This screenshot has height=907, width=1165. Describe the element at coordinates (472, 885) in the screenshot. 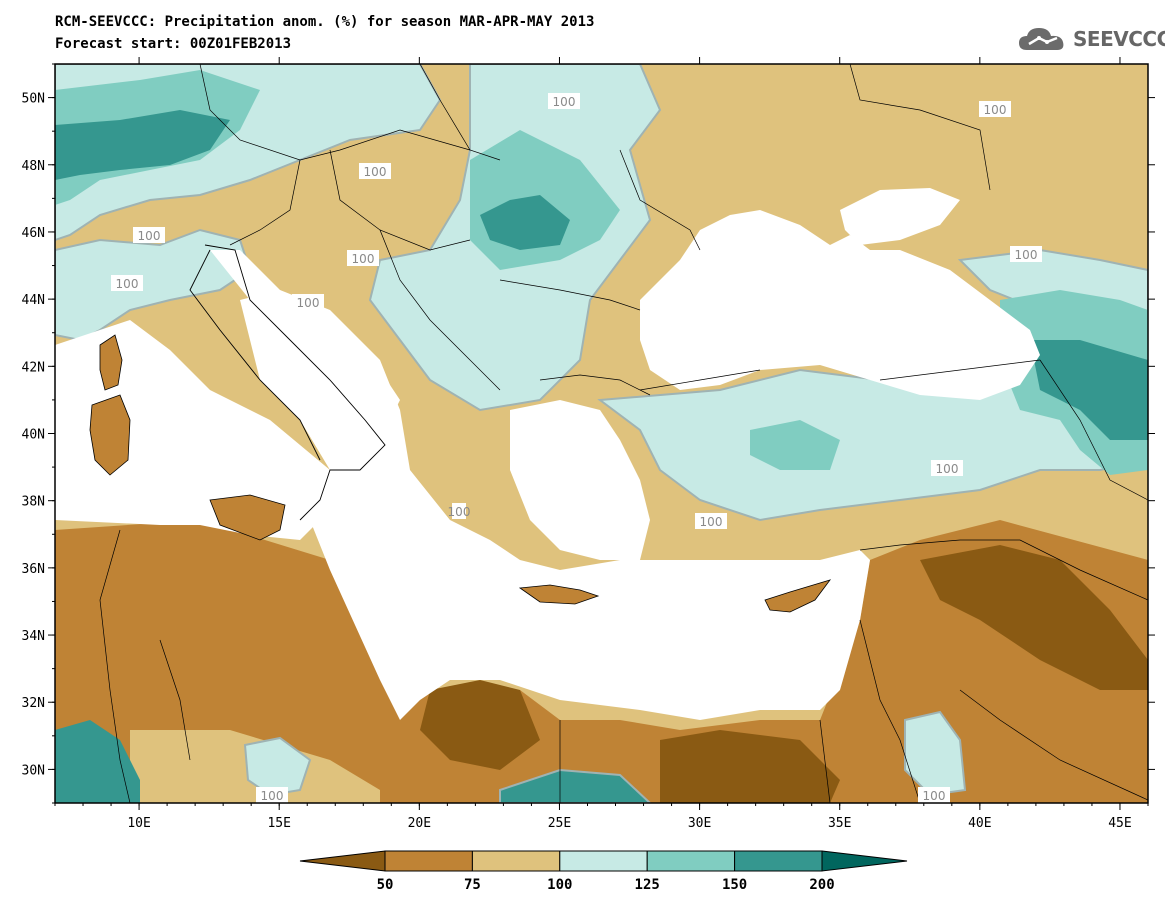

I see `colorbar-level-label: 75` at that location.